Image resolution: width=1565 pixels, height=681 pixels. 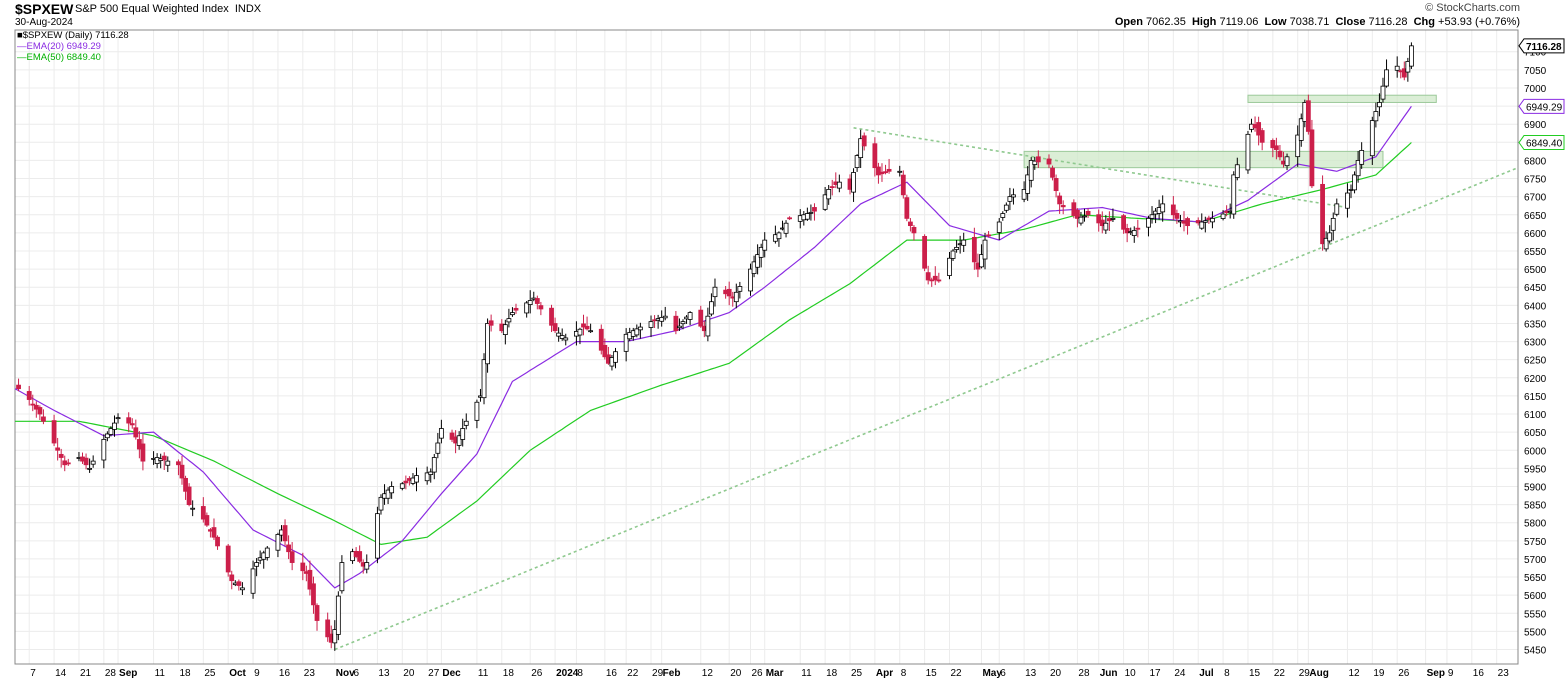 What do you see at coordinates (1535, 89) in the screenshot?
I see `y-tick-label: 7000` at bounding box center [1535, 89].